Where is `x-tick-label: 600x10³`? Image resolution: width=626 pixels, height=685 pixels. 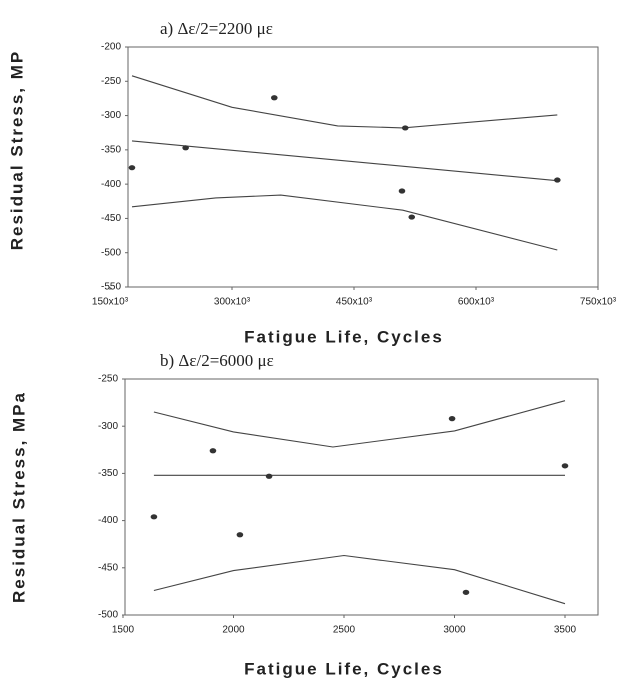 x-tick-label: 600x10³ is located at coordinates (476, 302).